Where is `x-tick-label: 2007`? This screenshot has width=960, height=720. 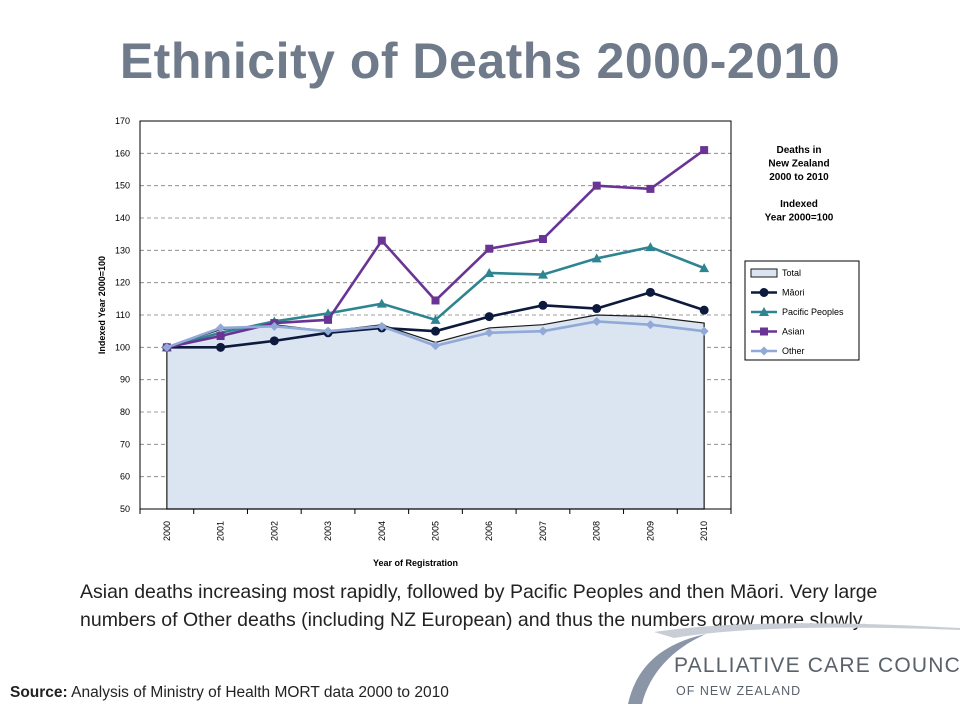
x-tick-label: 2007 is located at coordinates (543, 531).